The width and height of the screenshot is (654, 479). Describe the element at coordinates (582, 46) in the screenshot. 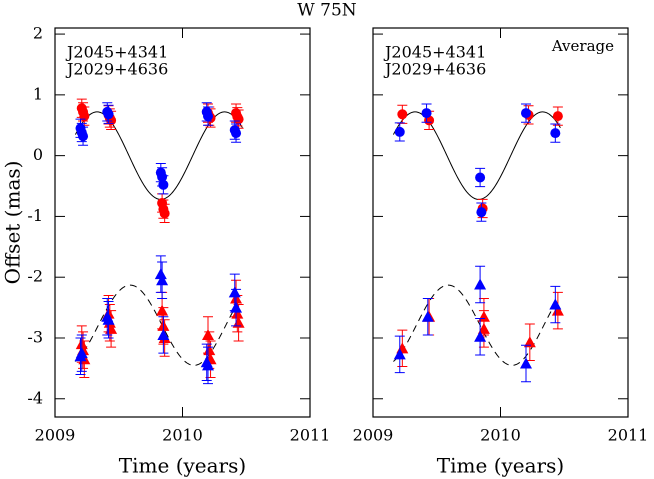

I see `annotation: Average` at that location.